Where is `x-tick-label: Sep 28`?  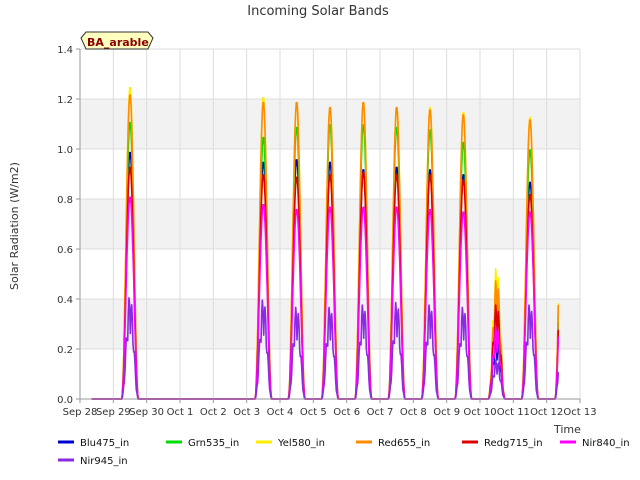 x-tick-label: Sep 28 is located at coordinates (80, 412).